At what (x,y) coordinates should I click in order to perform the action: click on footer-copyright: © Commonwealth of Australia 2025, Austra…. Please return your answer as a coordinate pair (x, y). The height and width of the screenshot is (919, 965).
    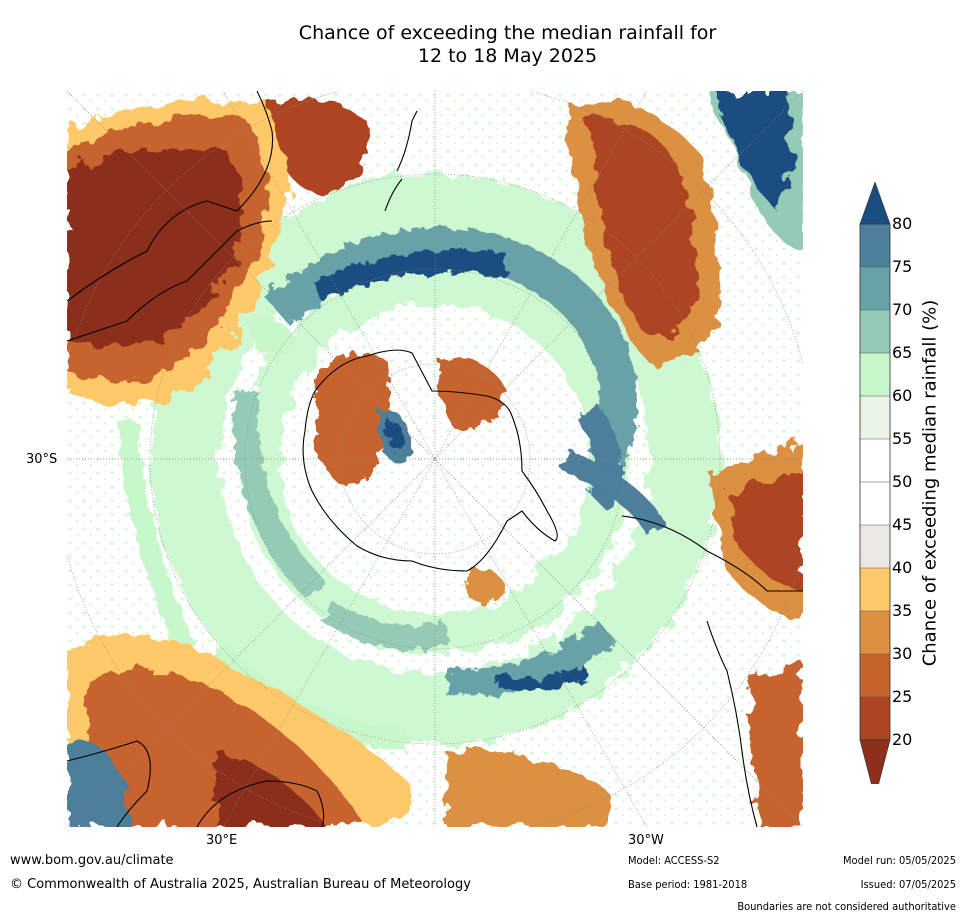
    Looking at the image, I should click on (240, 884).